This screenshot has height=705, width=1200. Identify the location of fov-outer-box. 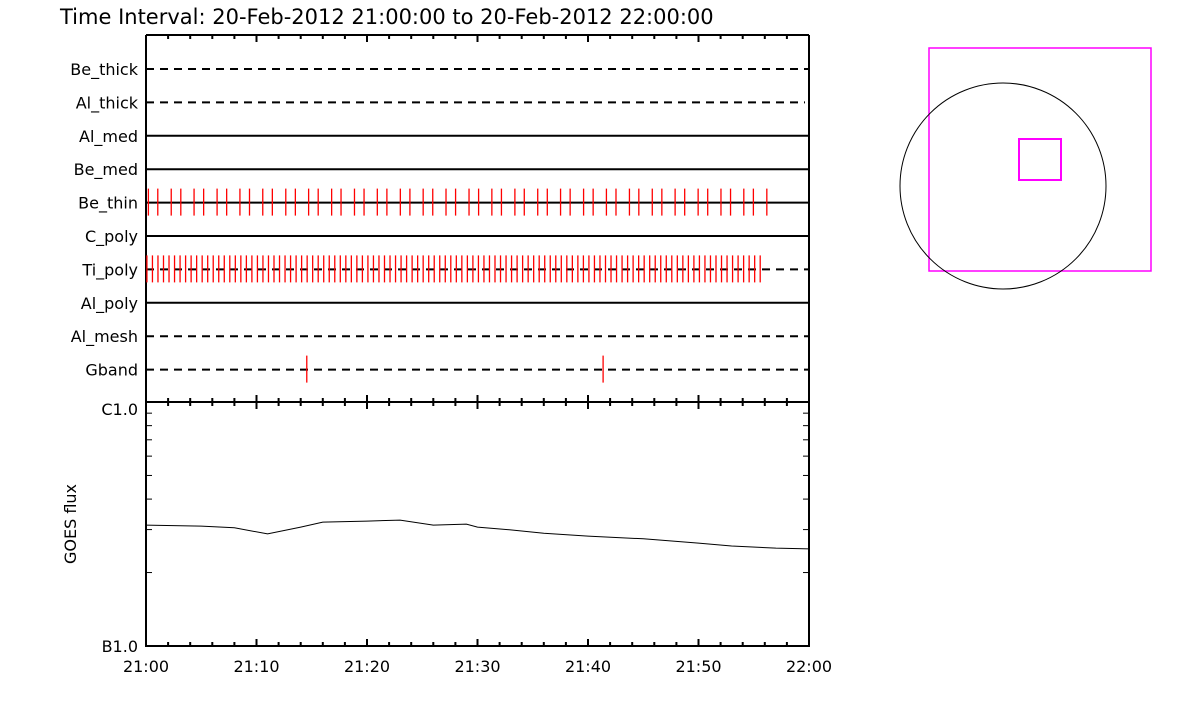
(1040, 159).